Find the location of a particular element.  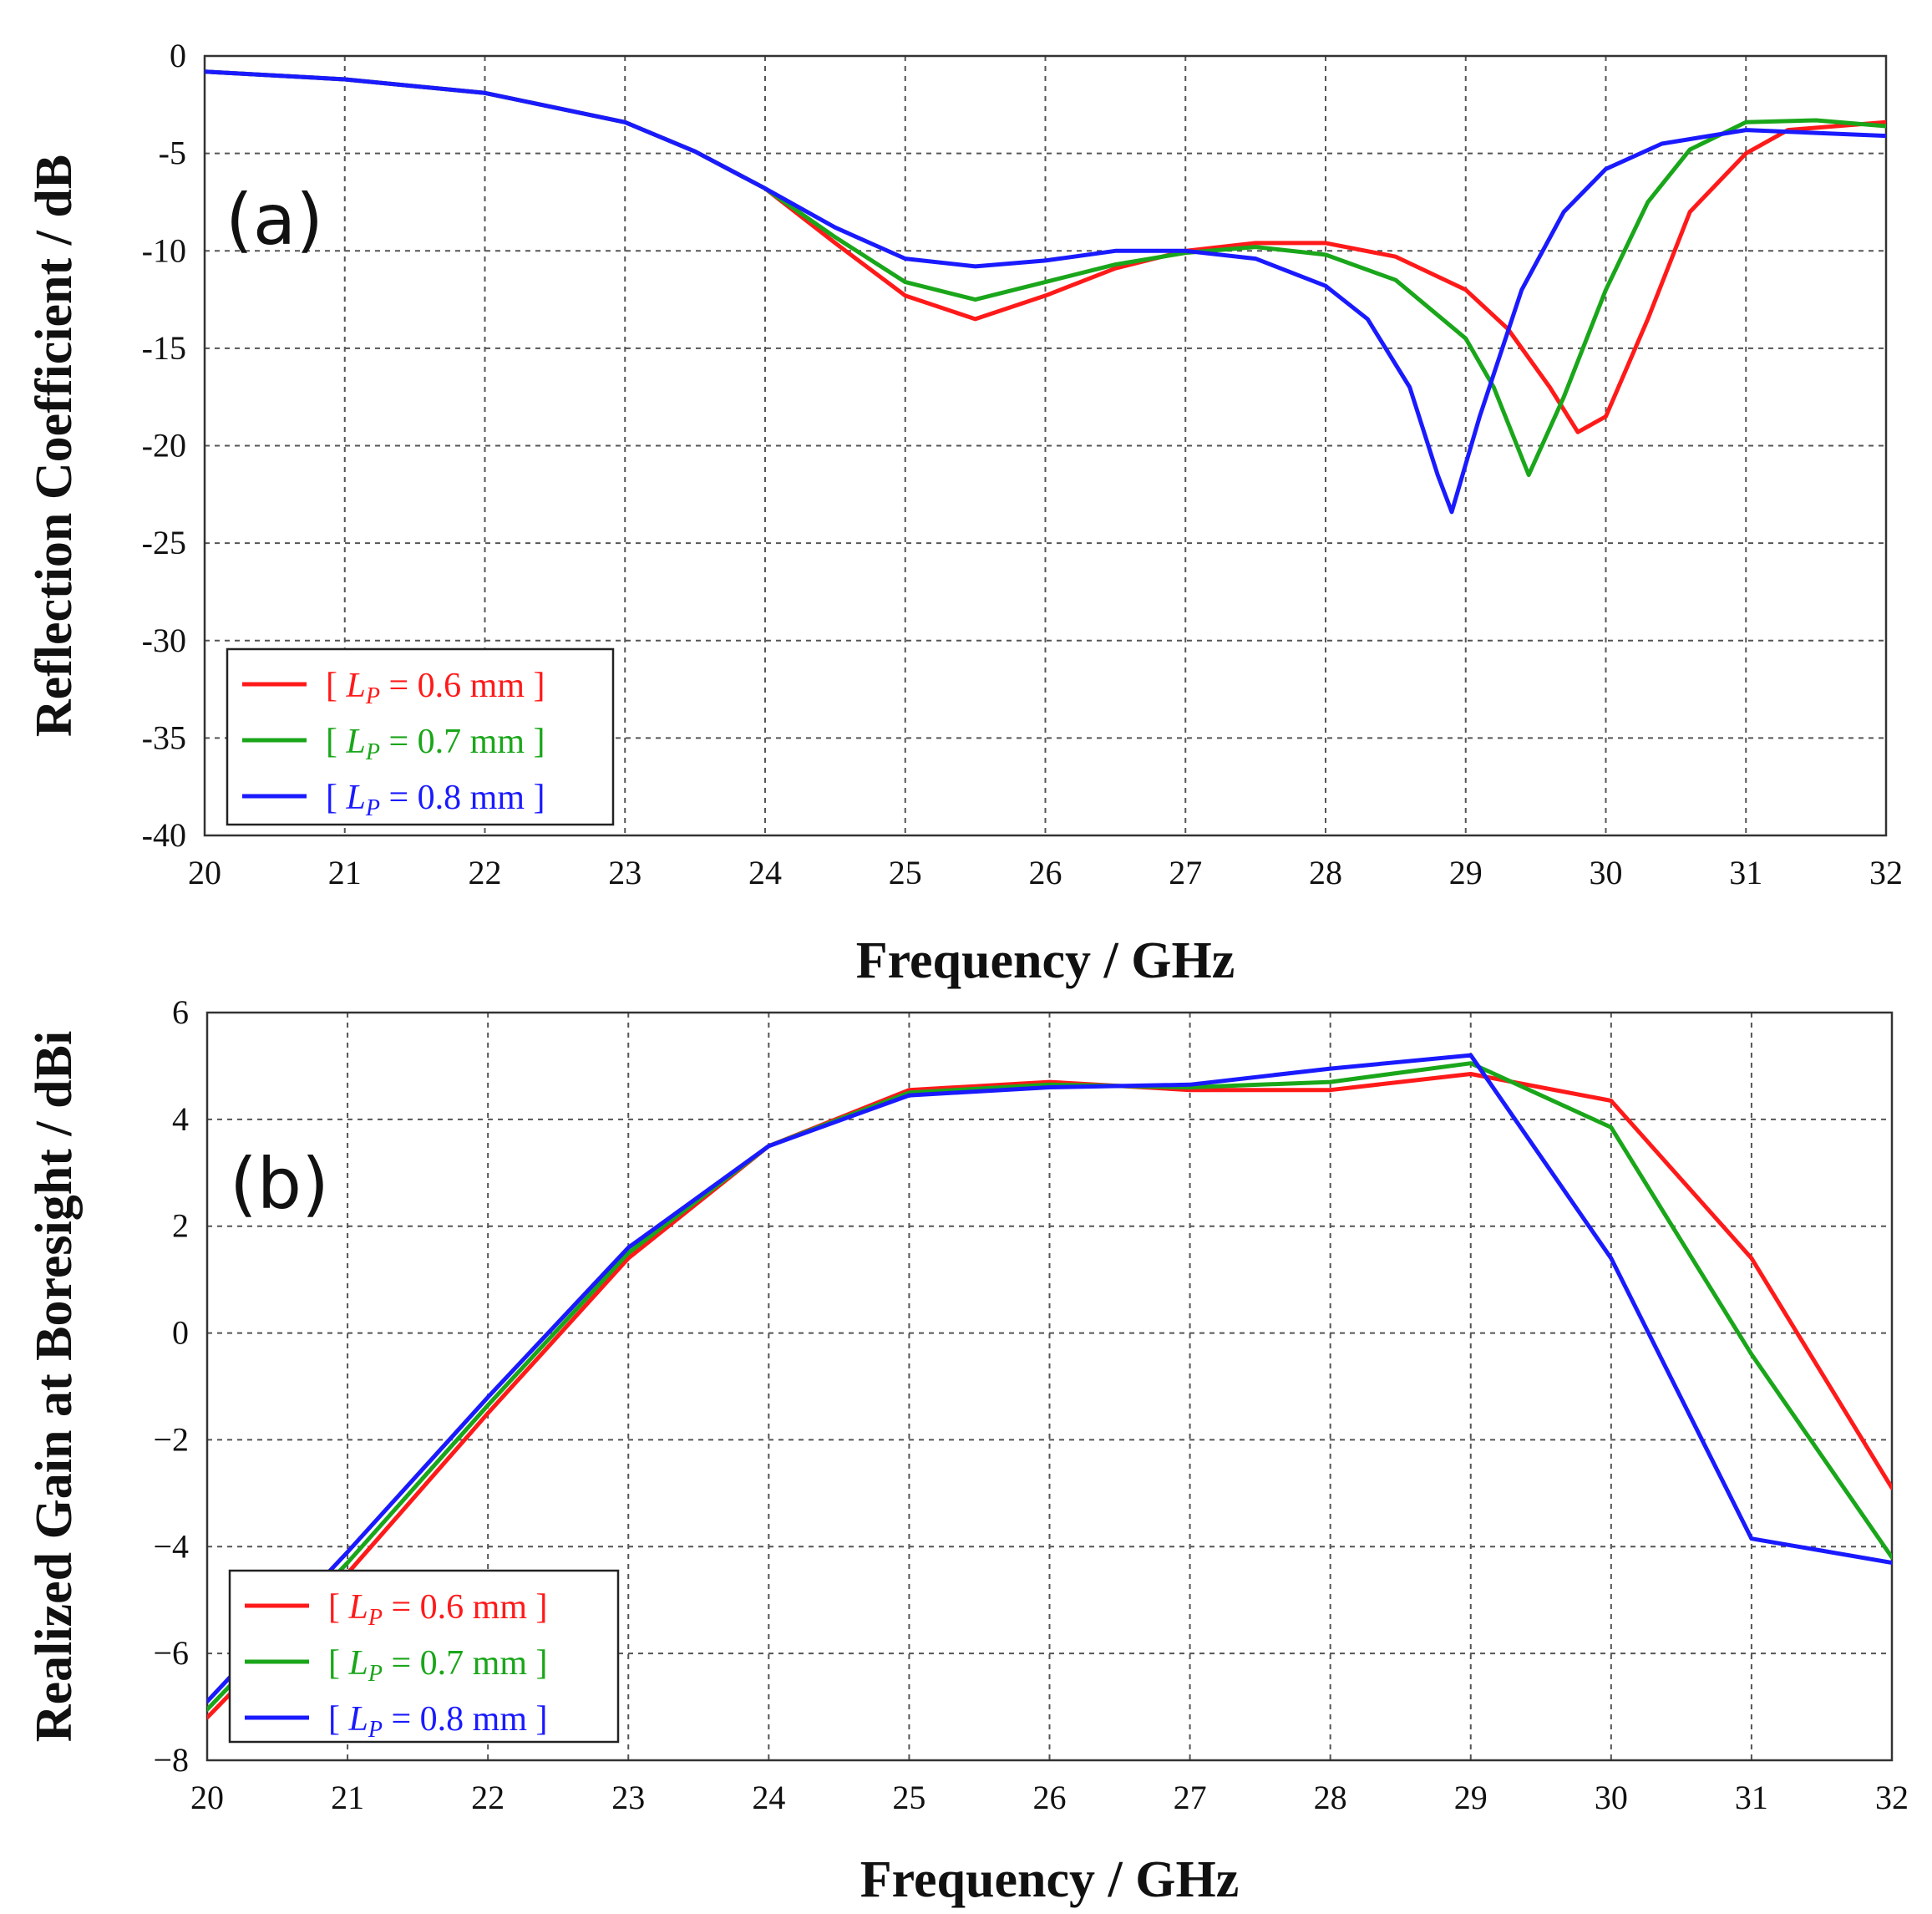

y-tick-label: -35 is located at coordinates (164, 737).